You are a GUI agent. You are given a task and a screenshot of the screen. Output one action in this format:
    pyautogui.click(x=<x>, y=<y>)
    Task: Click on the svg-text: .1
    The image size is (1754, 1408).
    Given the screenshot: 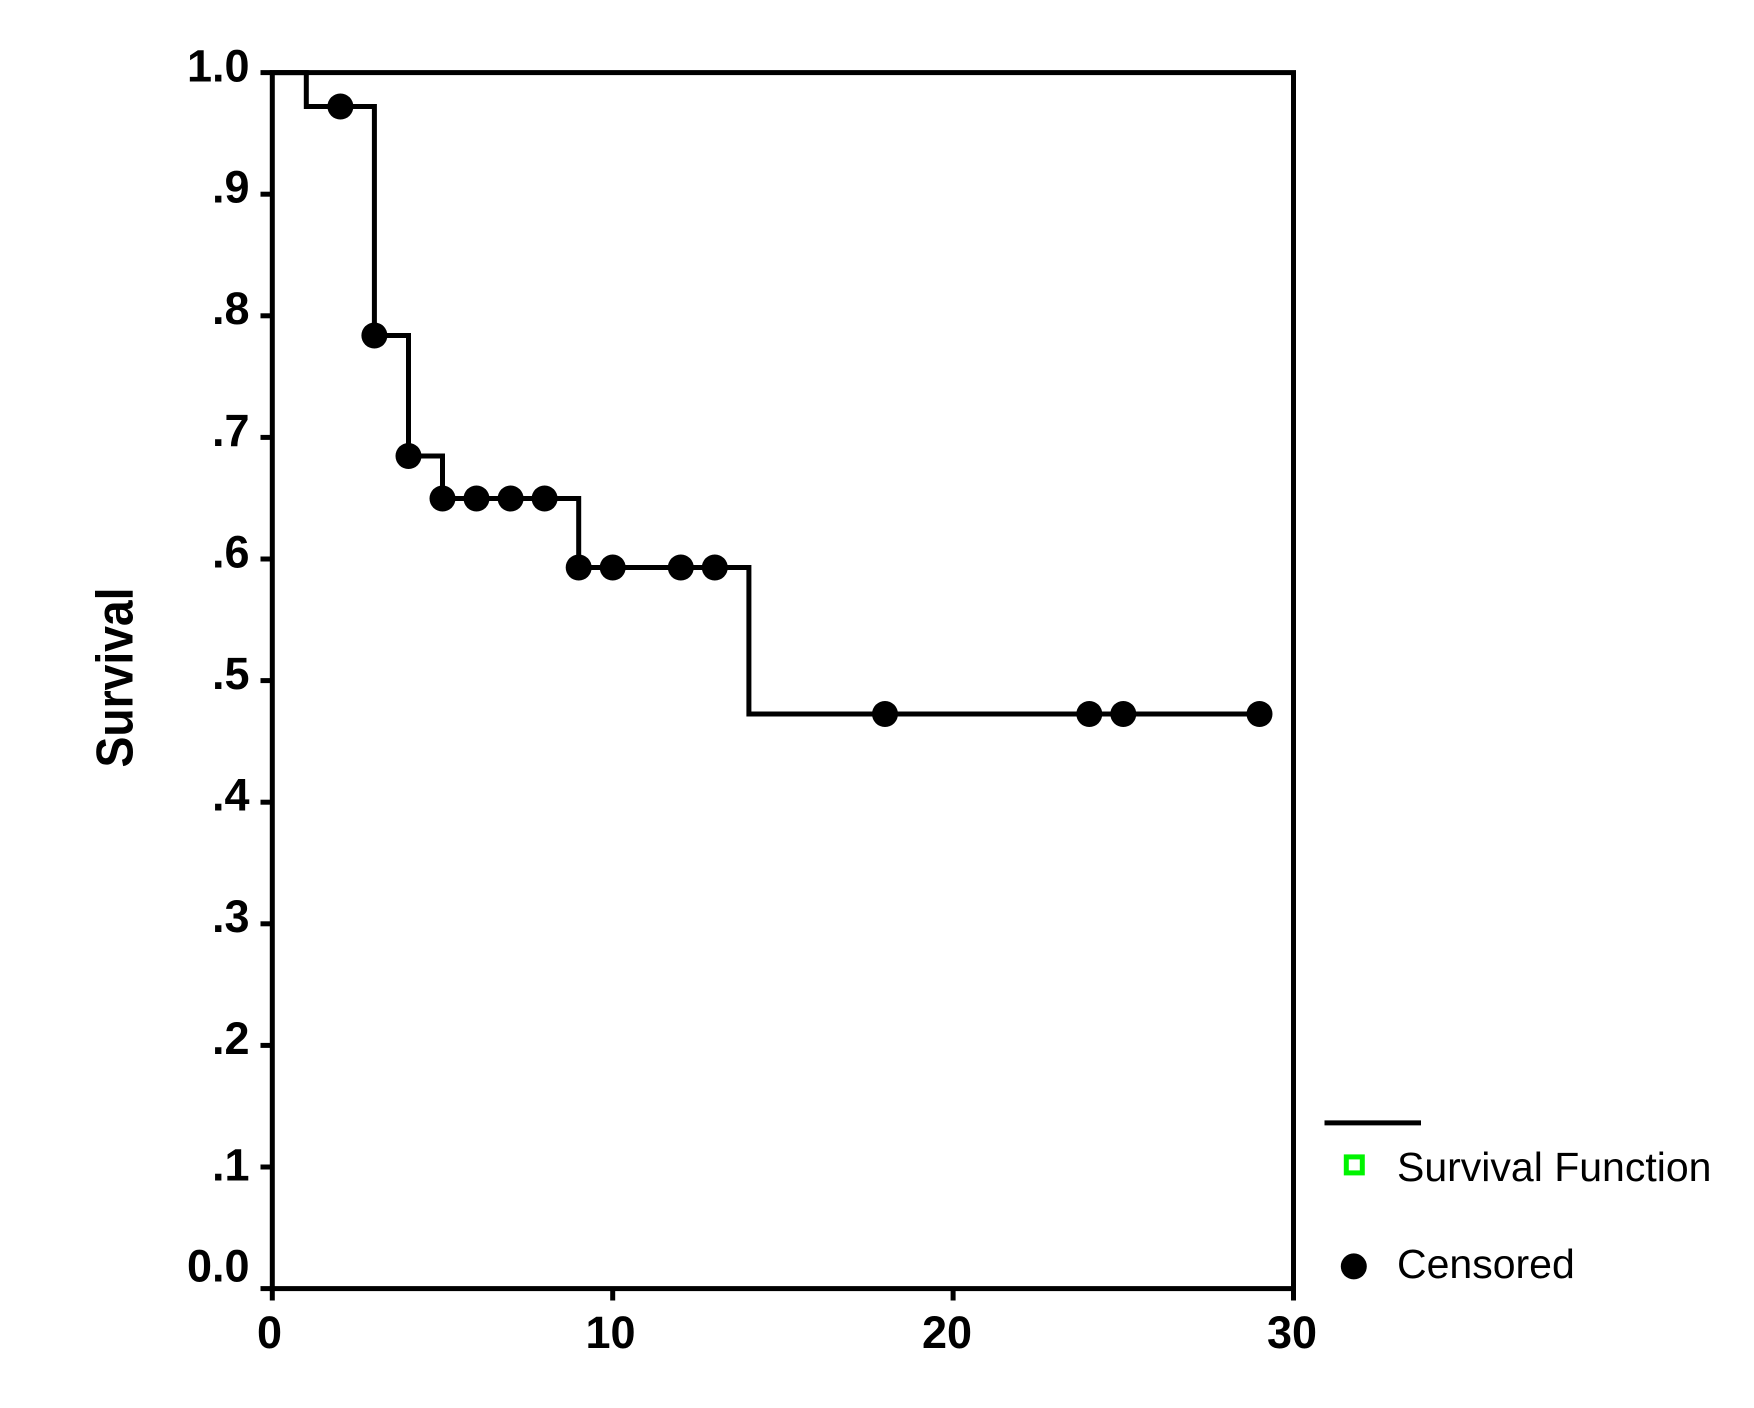 What is the action you would take?
    pyautogui.click(x=231, y=1164)
    